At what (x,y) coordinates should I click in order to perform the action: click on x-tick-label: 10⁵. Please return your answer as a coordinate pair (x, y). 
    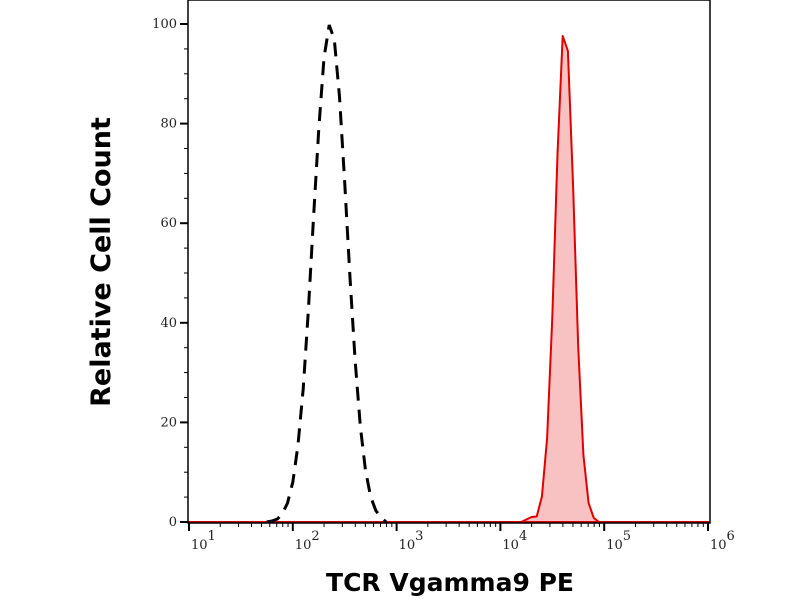
    Looking at the image, I should click on (618, 541).